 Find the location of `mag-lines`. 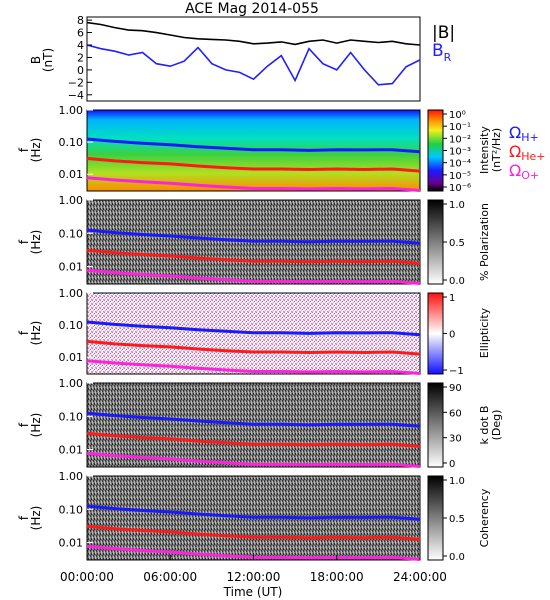

mag-lines is located at coordinates (253, 53).